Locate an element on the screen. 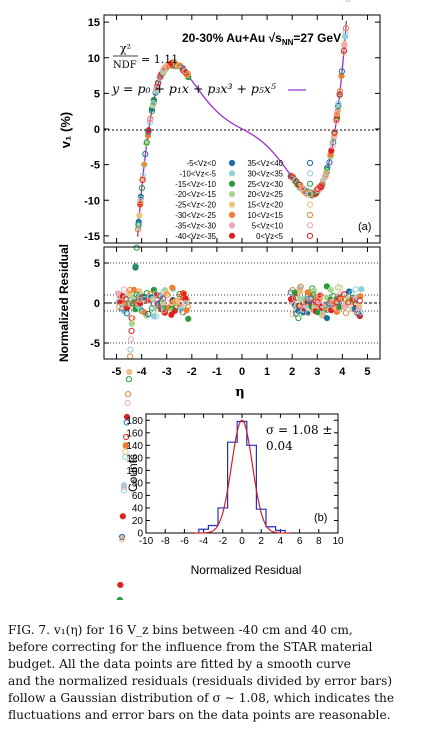 The width and height of the screenshot is (438, 747). sigma-error: 0.04 is located at coordinates (279, 446).